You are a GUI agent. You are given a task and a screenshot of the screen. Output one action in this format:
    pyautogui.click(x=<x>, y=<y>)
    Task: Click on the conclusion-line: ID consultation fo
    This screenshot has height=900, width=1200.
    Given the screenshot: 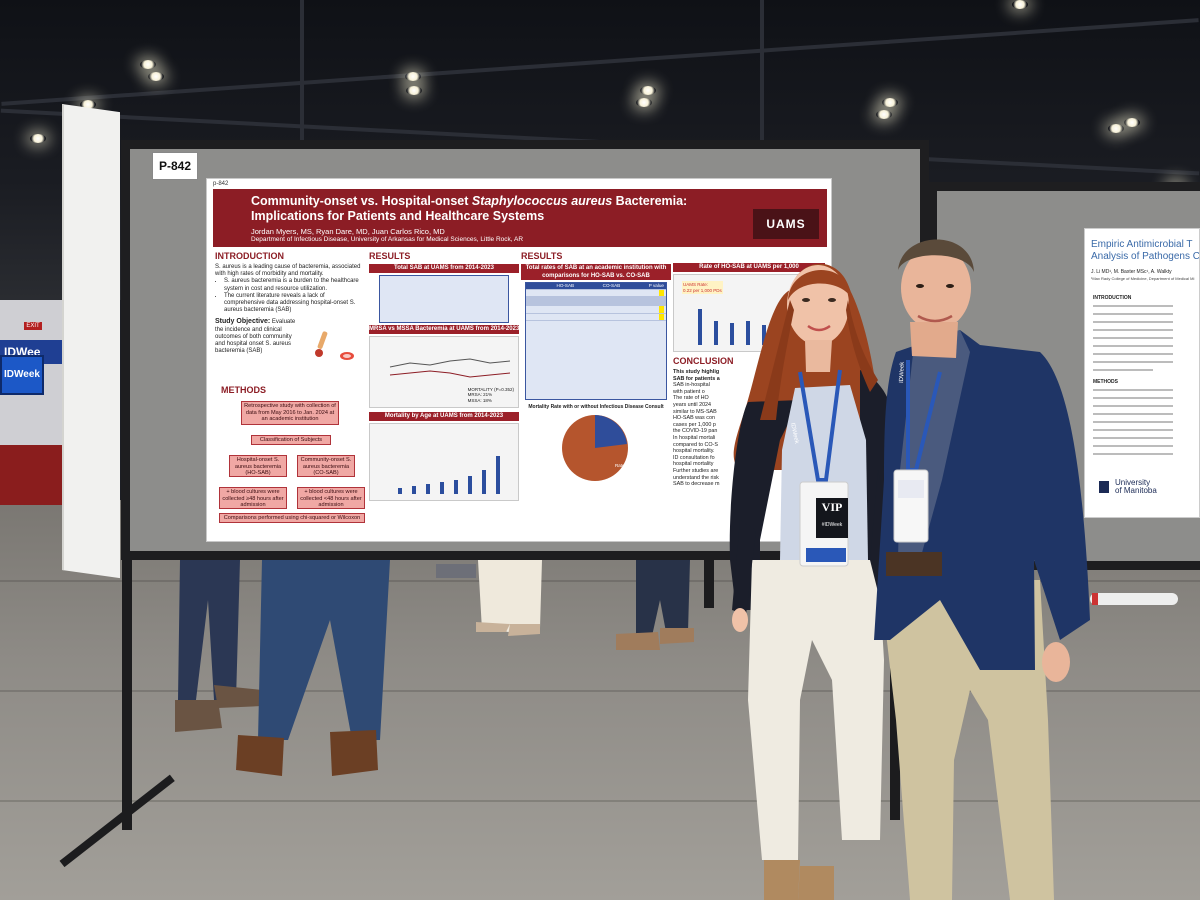 What is the action you would take?
    pyautogui.click(x=694, y=457)
    